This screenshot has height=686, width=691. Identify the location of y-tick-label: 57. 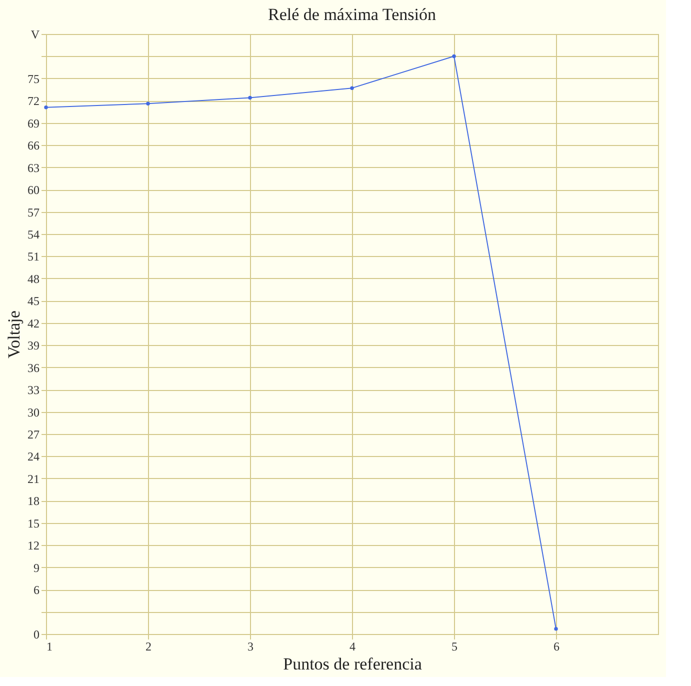
(34, 212).